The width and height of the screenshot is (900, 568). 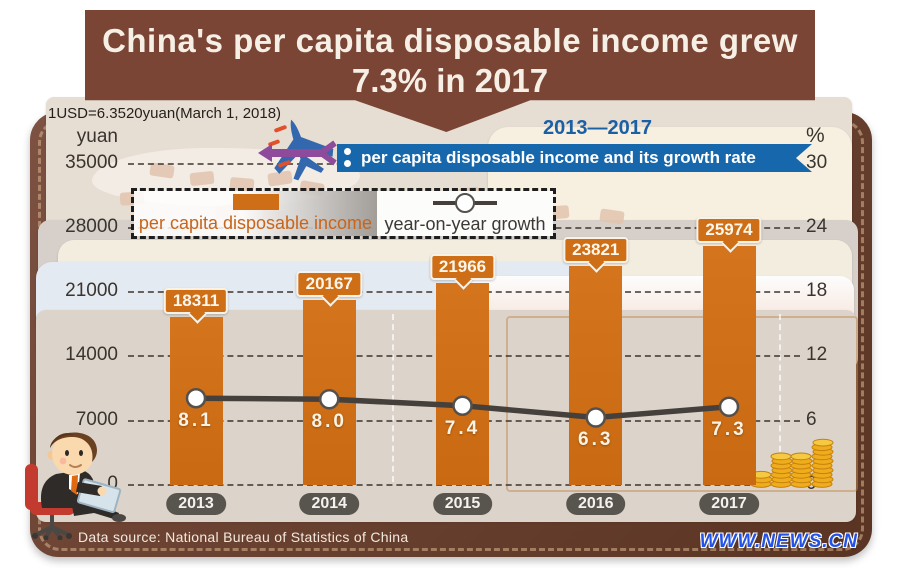 What do you see at coordinates (817, 226) in the screenshot?
I see `right-axis-tick: 24` at bounding box center [817, 226].